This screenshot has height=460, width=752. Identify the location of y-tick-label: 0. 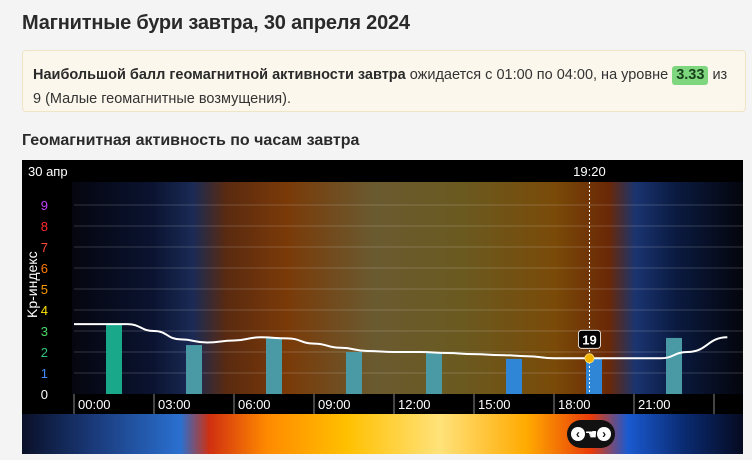
(44, 394).